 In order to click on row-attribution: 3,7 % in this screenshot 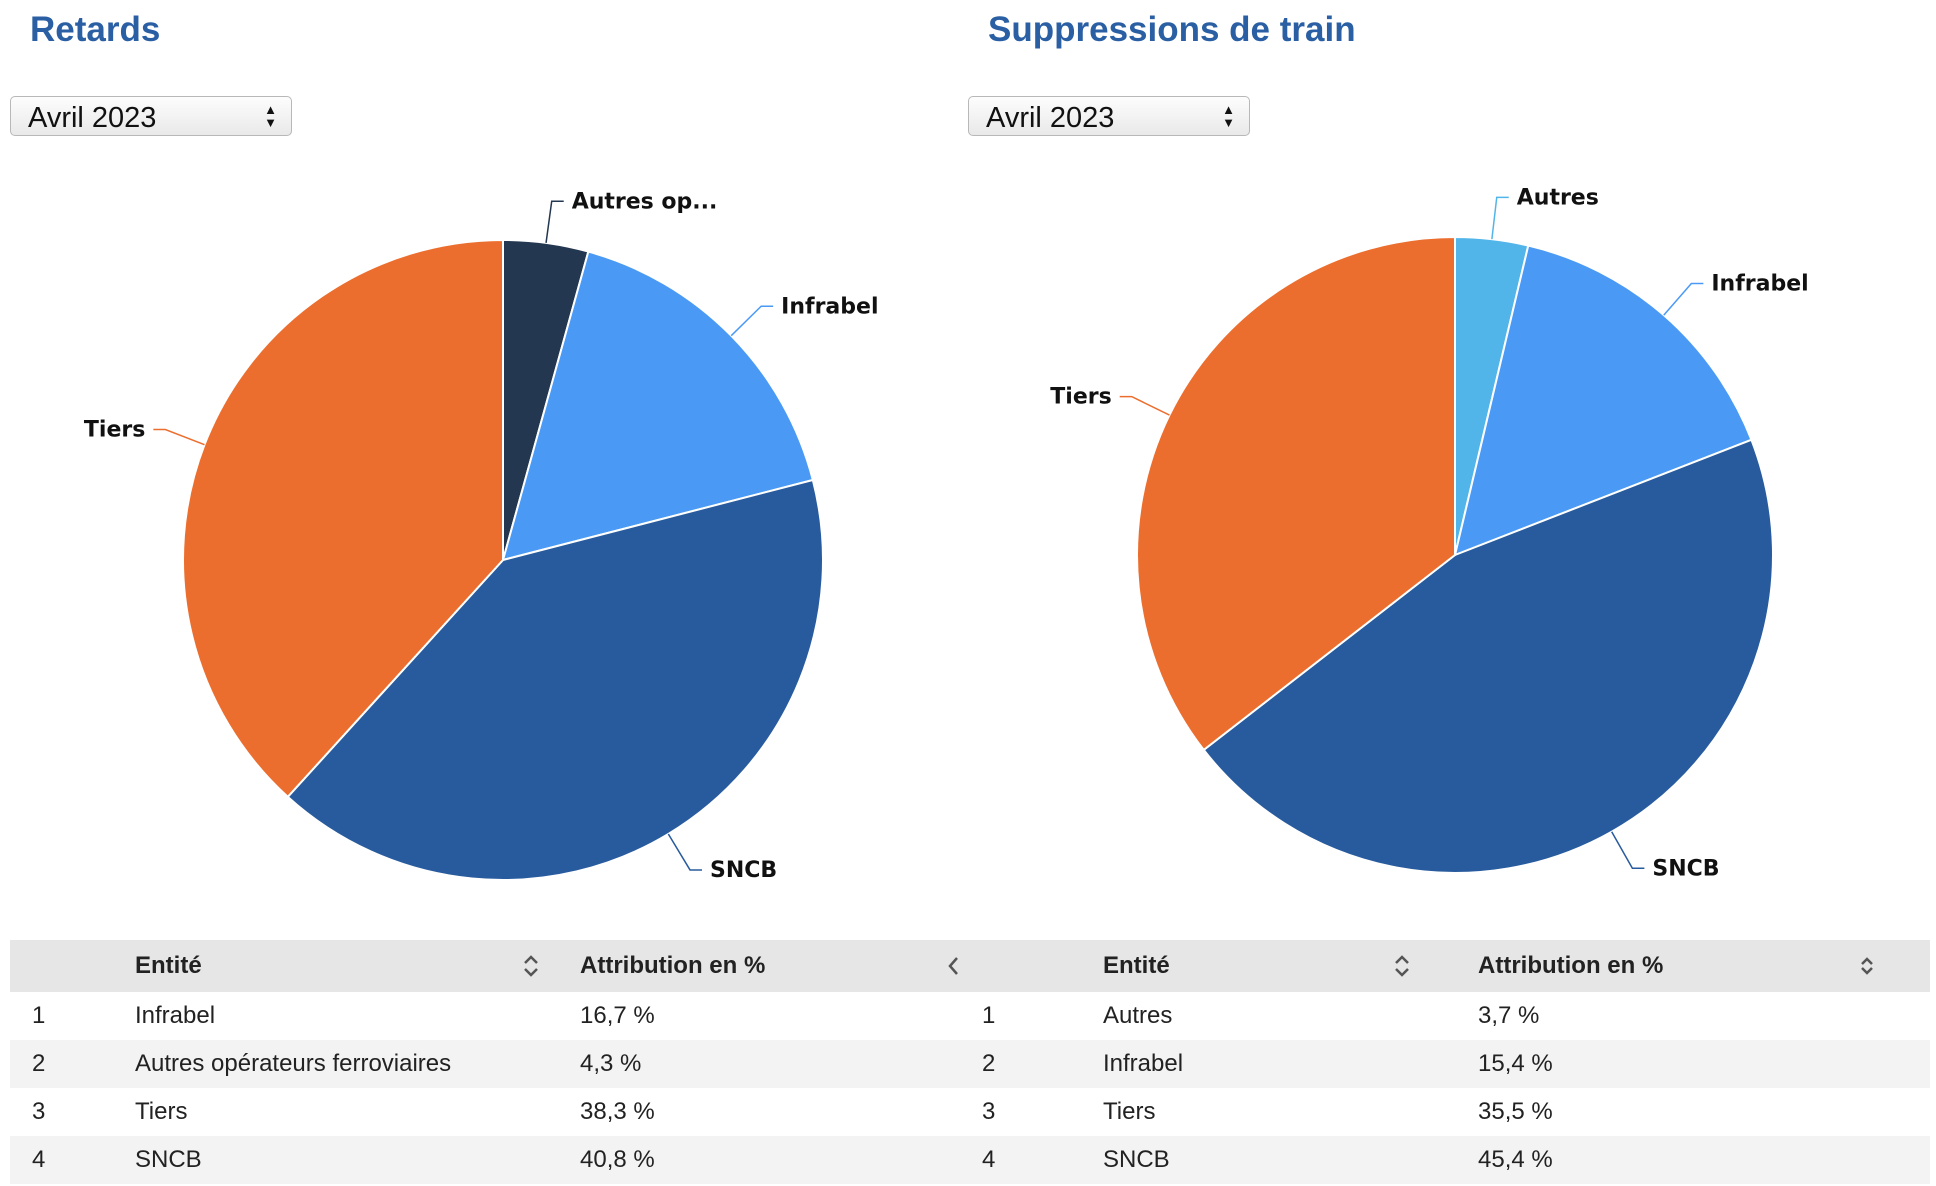, I will do `click(1509, 1015)`.